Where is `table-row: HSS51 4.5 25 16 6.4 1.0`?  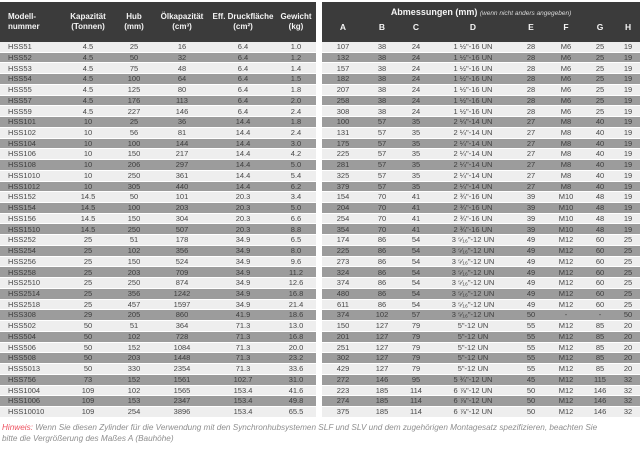 table-row: HSS51 4.5 25 16 6.4 1.0 is located at coordinates (158, 47).